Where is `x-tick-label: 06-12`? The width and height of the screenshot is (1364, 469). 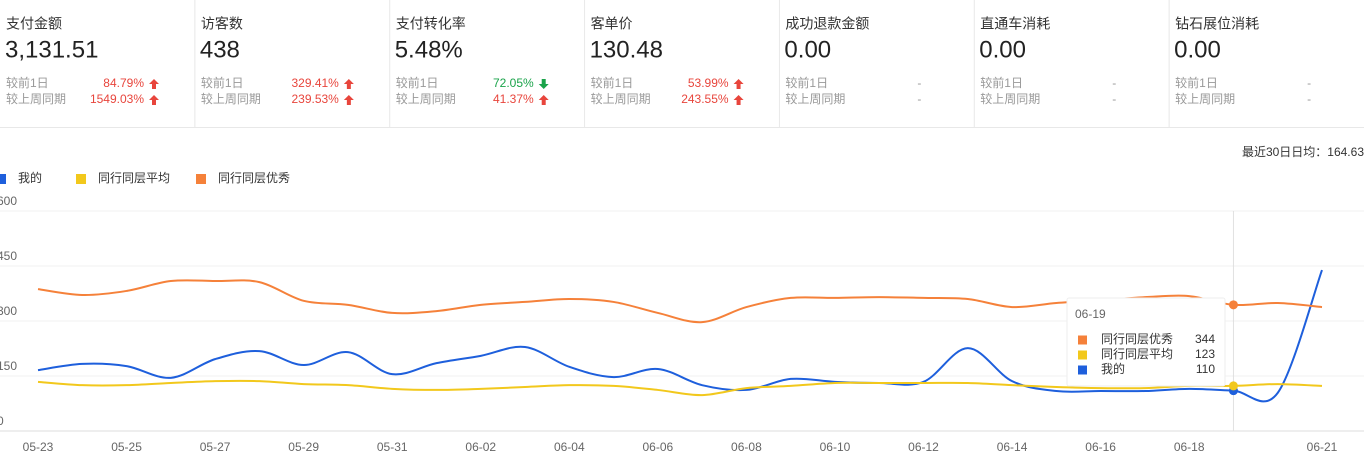 x-tick-label: 06-12 is located at coordinates (923, 447).